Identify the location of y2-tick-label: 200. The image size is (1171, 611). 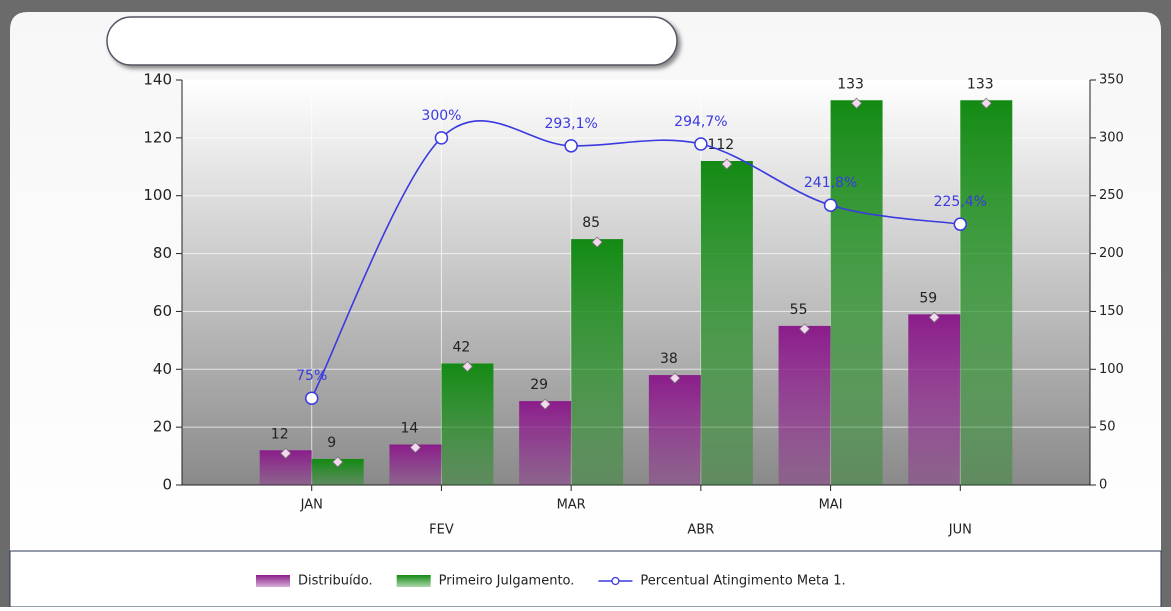
(1111, 253).